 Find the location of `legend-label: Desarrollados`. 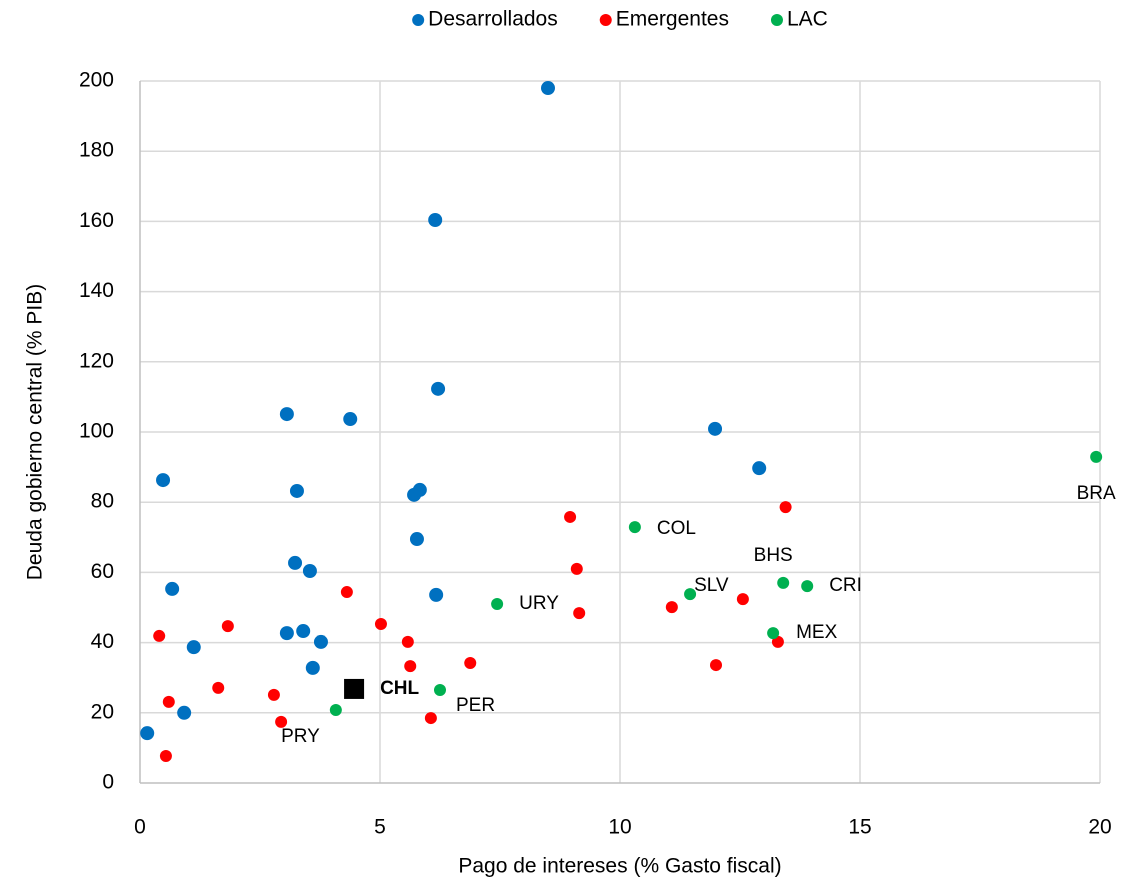

legend-label: Desarrollados is located at coordinates (493, 19).